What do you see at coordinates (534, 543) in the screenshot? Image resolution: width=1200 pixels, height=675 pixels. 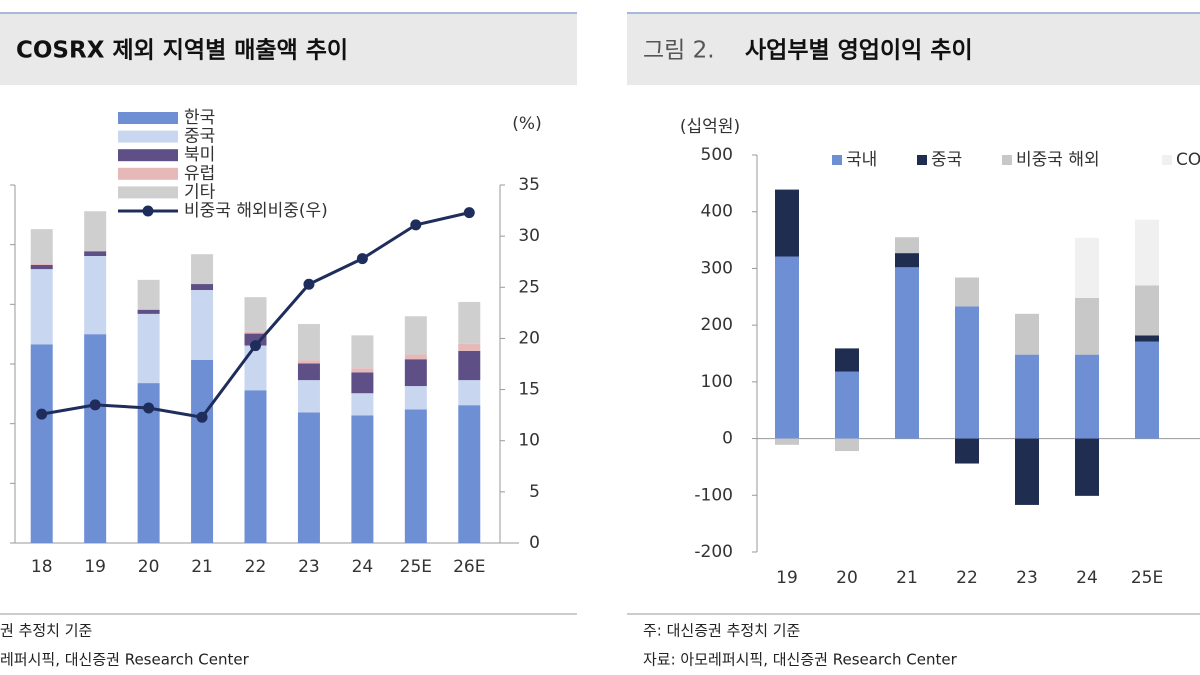 I see `y2-tick-label: 0` at bounding box center [534, 543].